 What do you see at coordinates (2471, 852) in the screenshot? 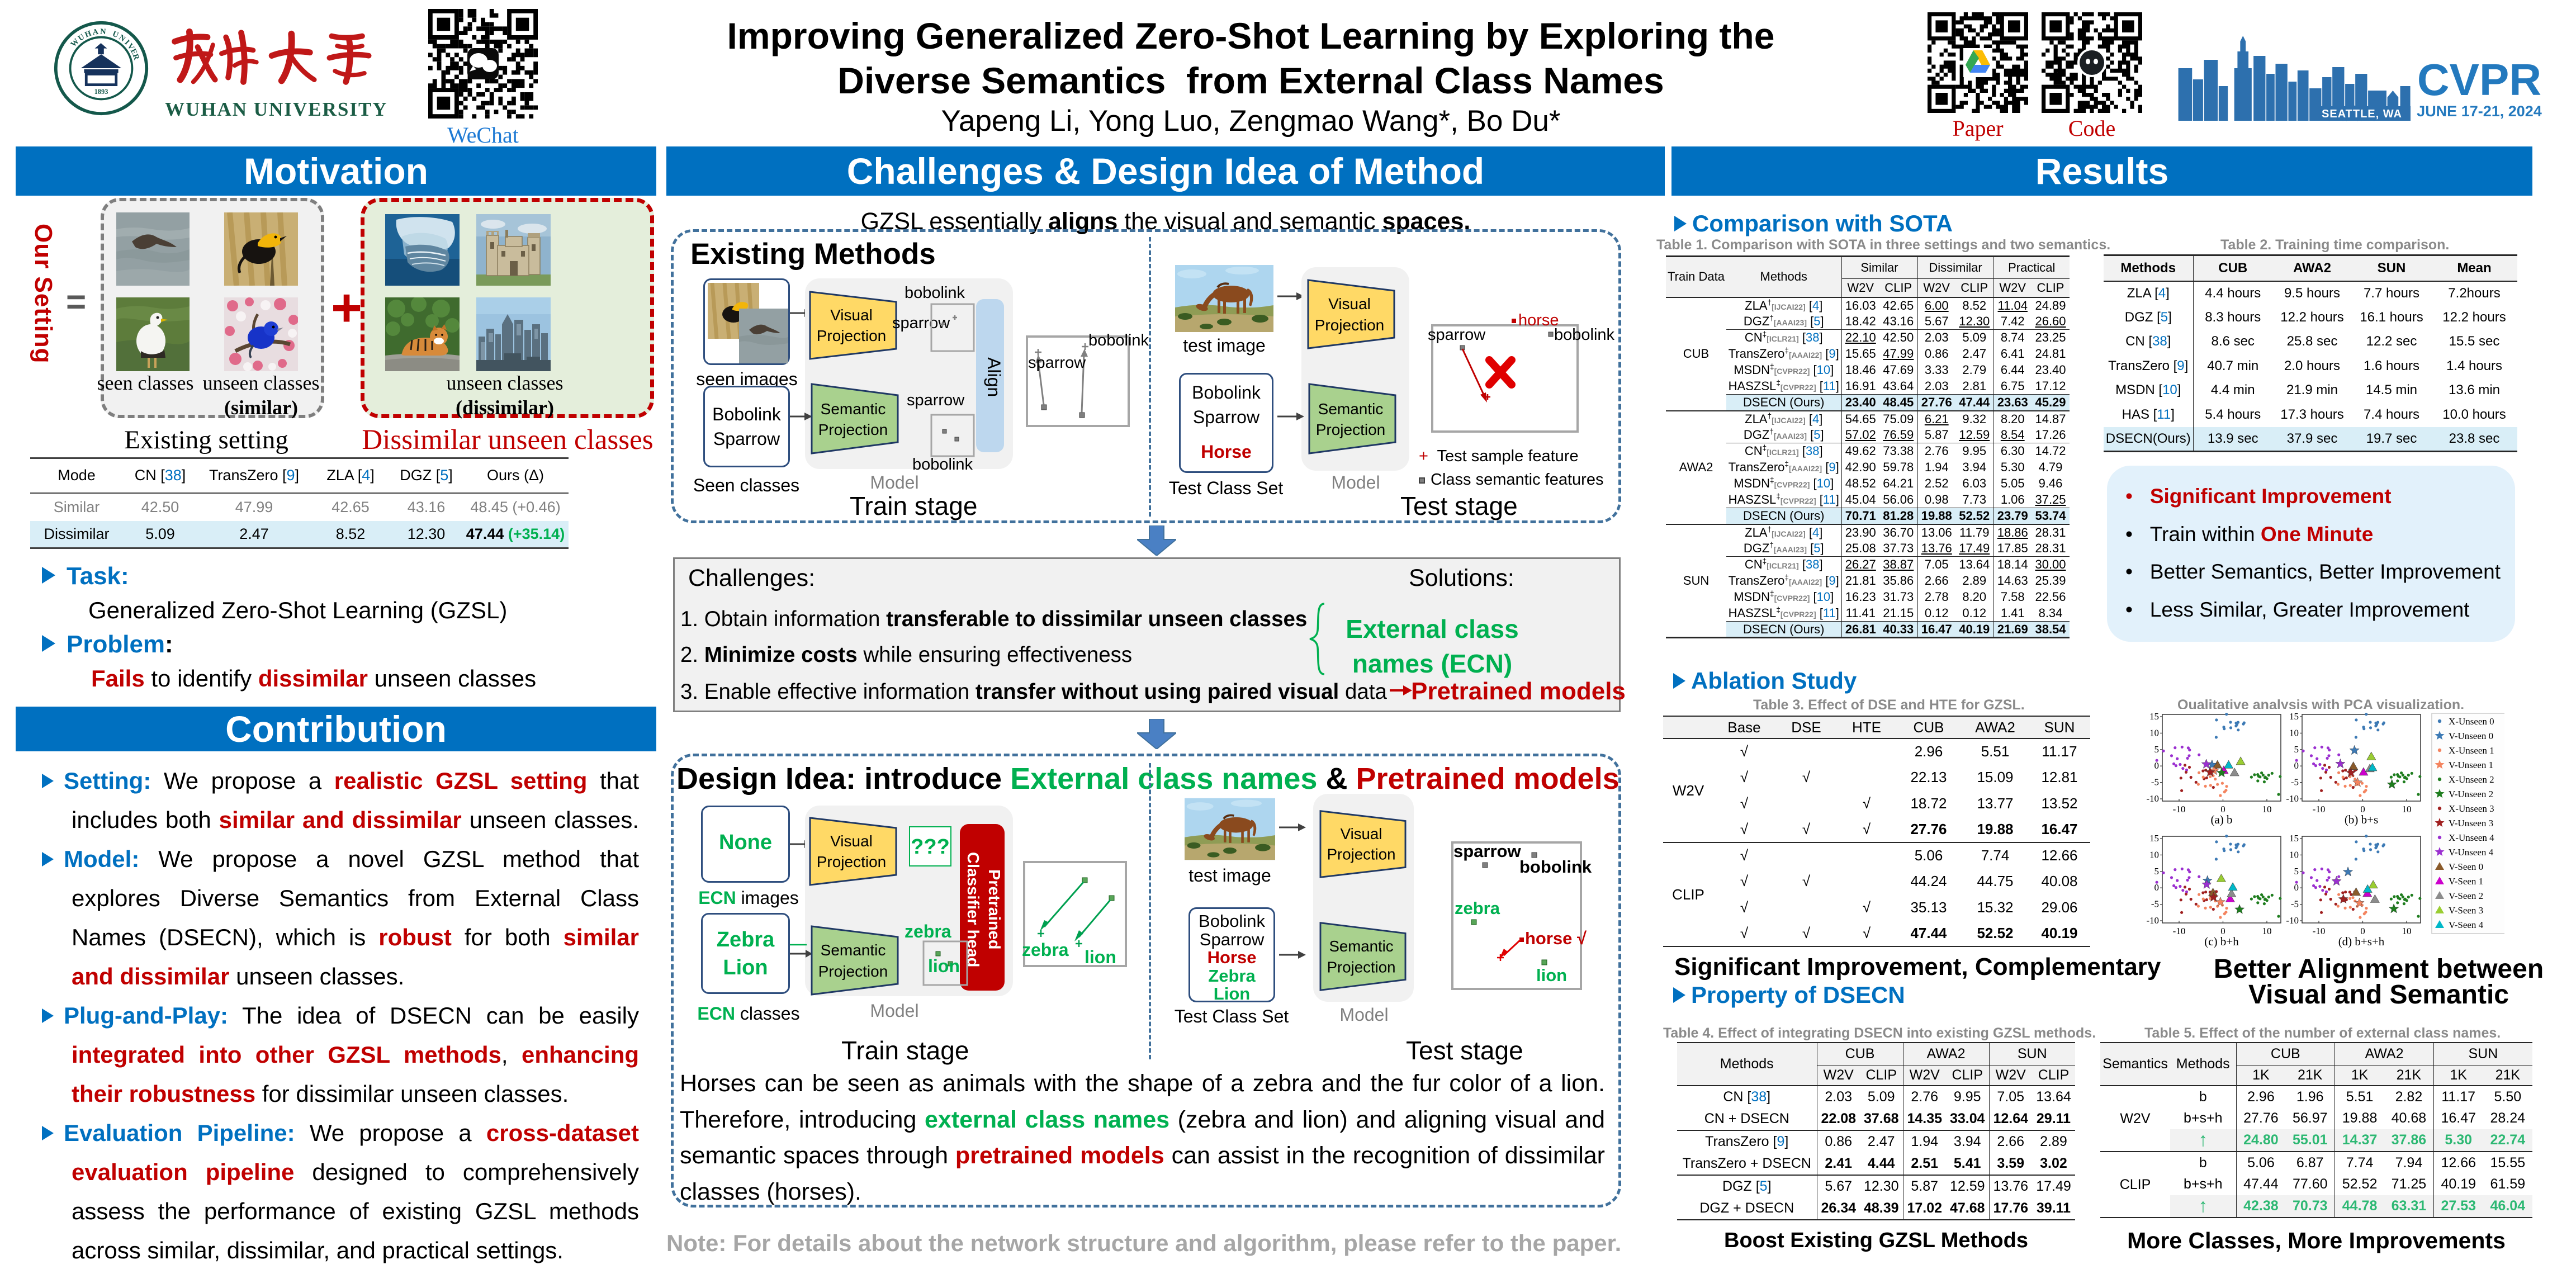
I see `svg-text: V-Unseen 4` at bounding box center [2471, 852].